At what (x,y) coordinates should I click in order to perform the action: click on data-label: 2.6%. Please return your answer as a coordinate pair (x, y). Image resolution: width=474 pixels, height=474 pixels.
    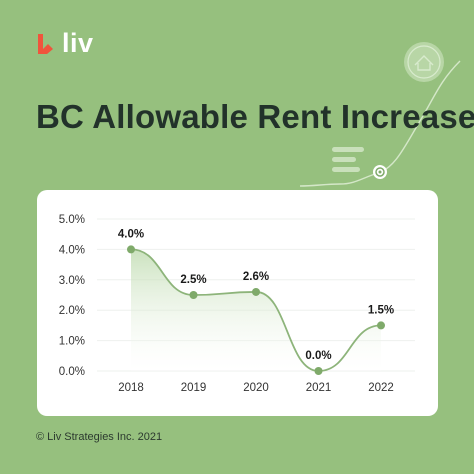
    Looking at the image, I should click on (256, 277).